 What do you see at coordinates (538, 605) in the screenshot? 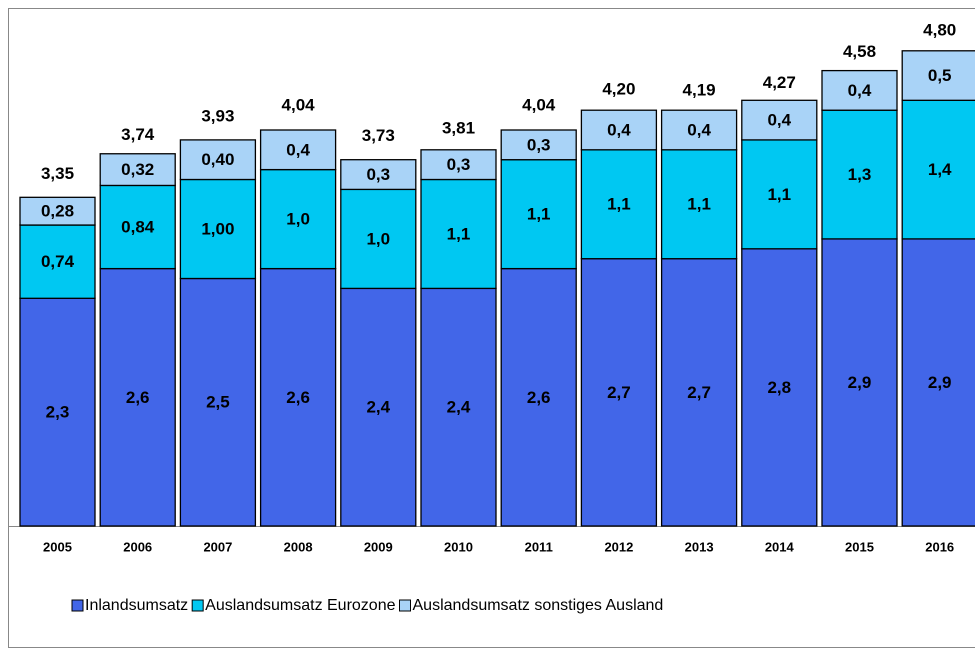
I see `legend-label: Auslandsumsatz sonstiges Ausland` at bounding box center [538, 605].